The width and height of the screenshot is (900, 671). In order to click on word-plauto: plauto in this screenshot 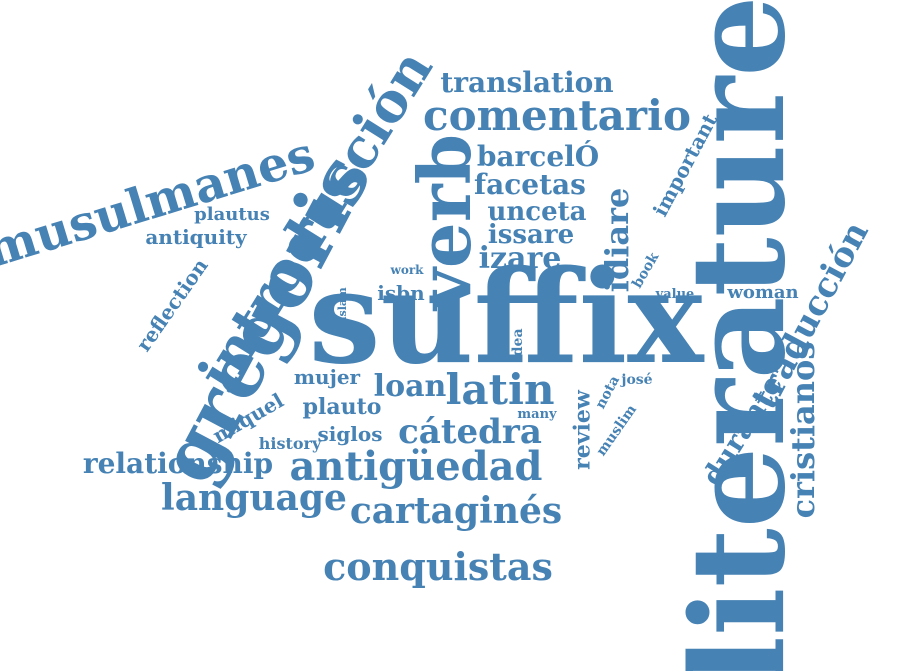, I will do `click(342, 407)`.